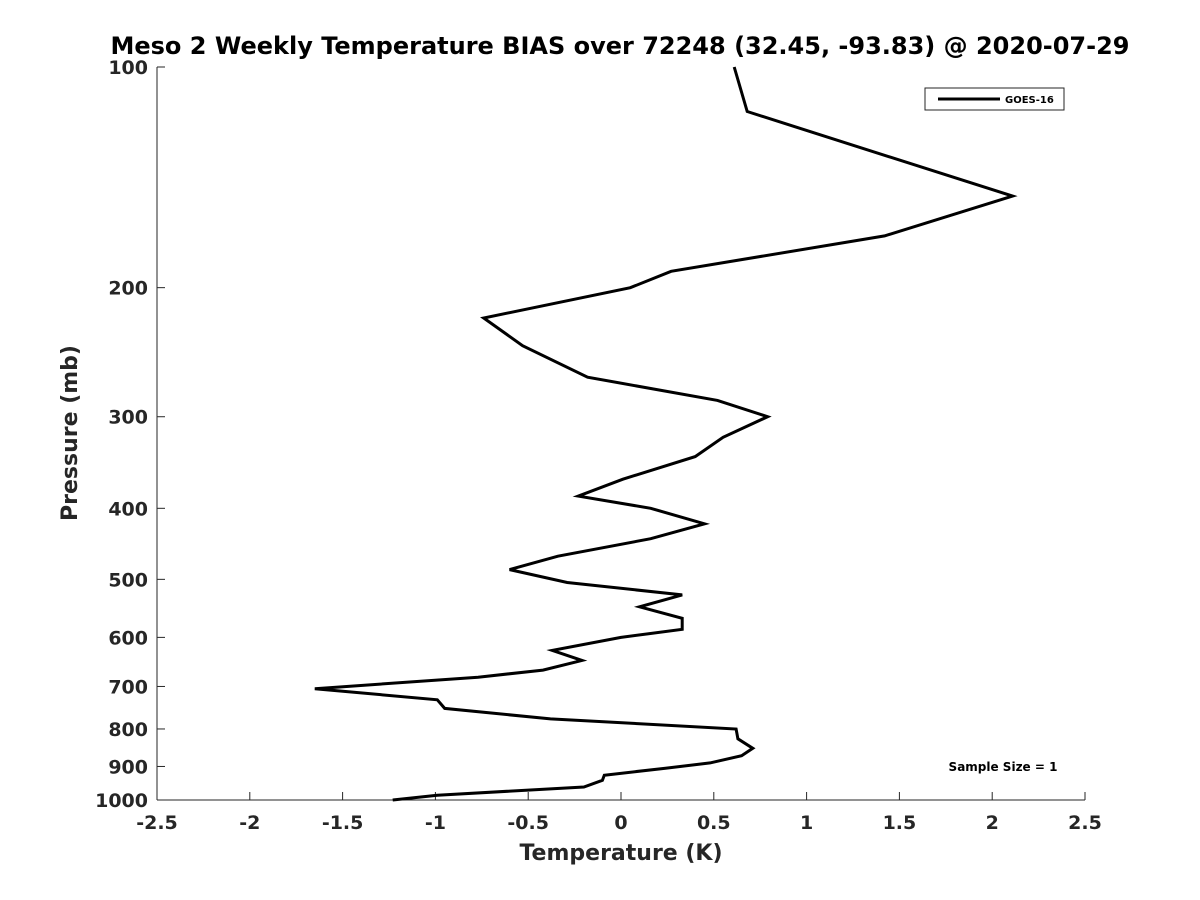 The height and width of the screenshot is (900, 1200). What do you see at coordinates (128, 68) in the screenshot?
I see `y-tick-label: 100` at bounding box center [128, 68].